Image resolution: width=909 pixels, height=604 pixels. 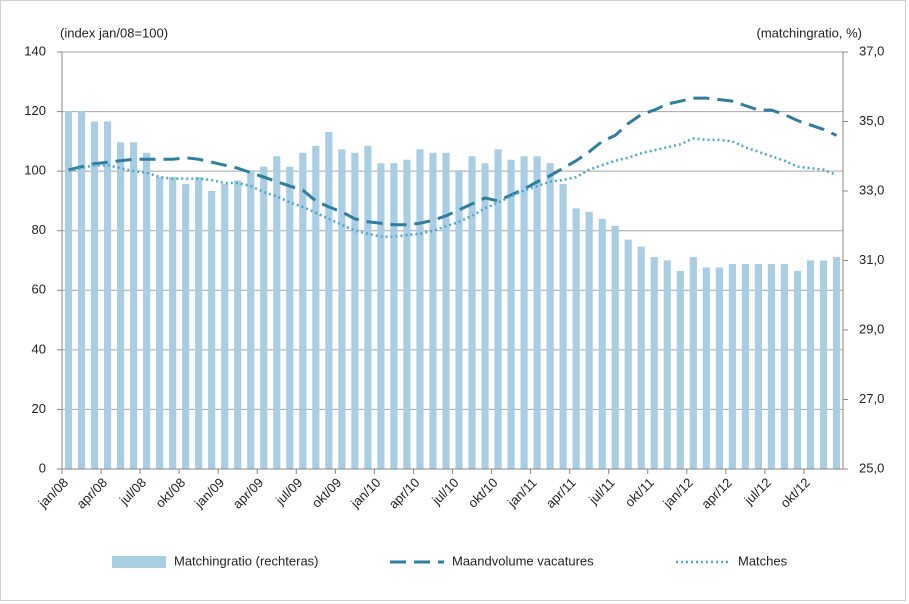 What do you see at coordinates (42, 467) in the screenshot?
I see `y-tick-label: 0` at bounding box center [42, 467].